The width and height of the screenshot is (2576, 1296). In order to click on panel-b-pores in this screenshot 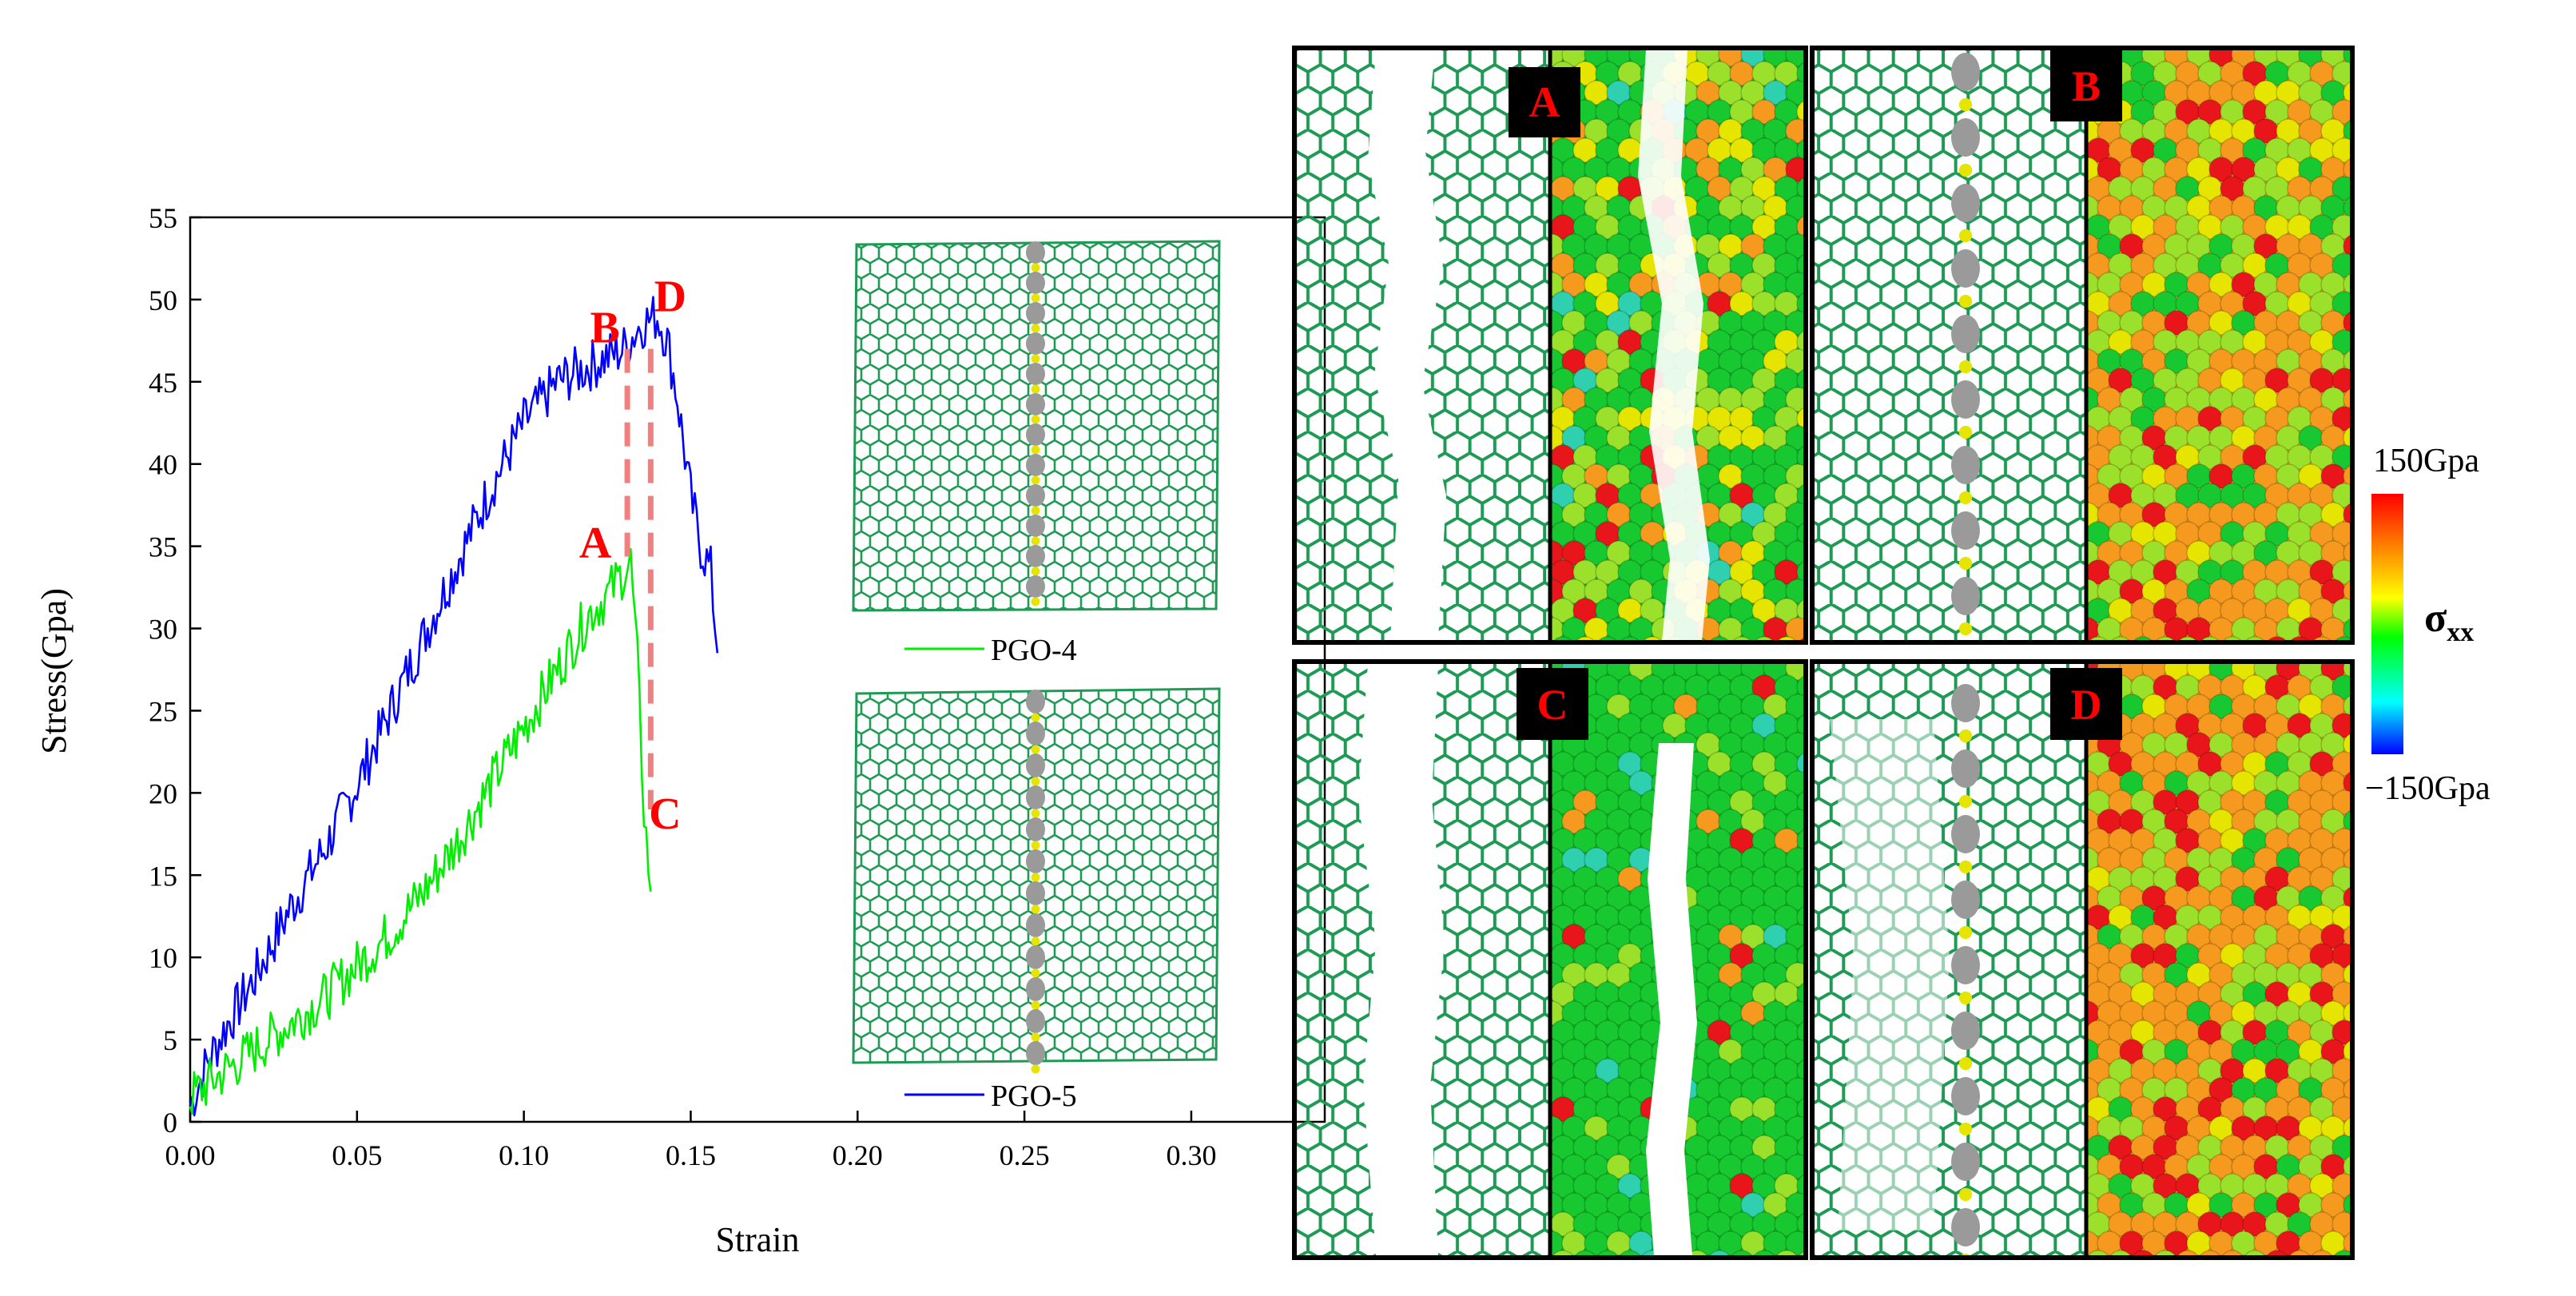, I will do `click(1965, 344)`.